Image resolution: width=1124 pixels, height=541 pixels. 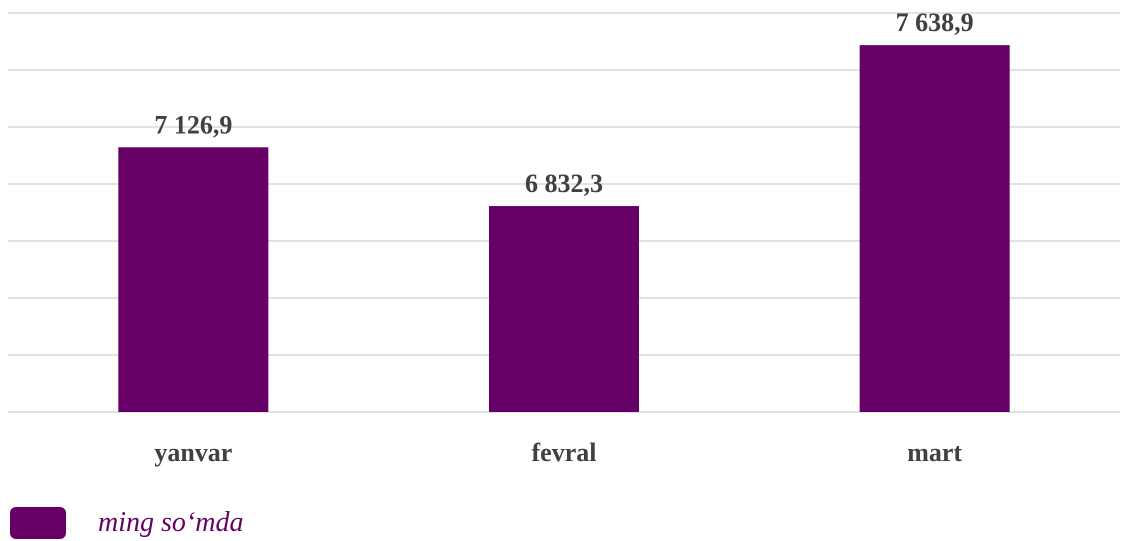 I want to click on legend: ming so‘mda, so click(x=126, y=523).